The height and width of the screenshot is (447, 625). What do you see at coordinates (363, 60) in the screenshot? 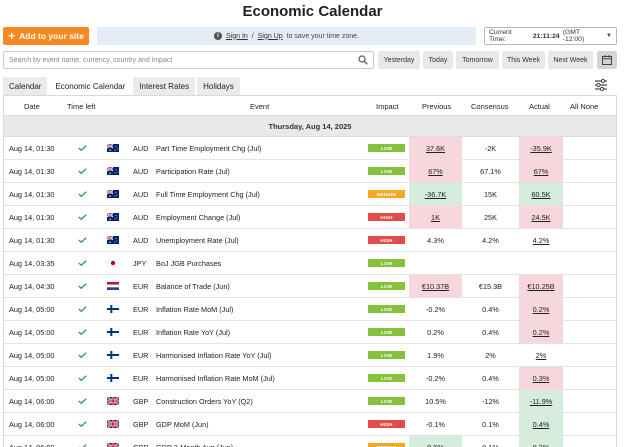
I see `search-icon` at bounding box center [363, 60].